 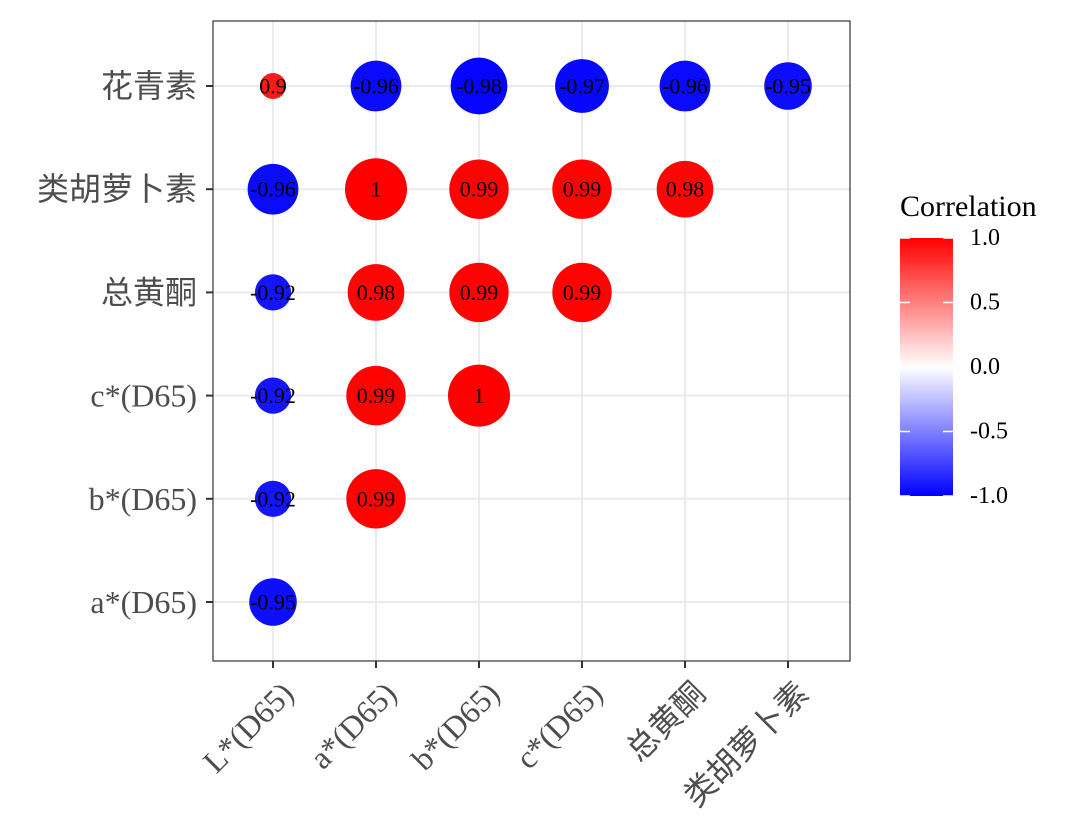 What do you see at coordinates (149, 292) in the screenshot?
I see `y-tick-label-总黄酮: 总黄酮` at bounding box center [149, 292].